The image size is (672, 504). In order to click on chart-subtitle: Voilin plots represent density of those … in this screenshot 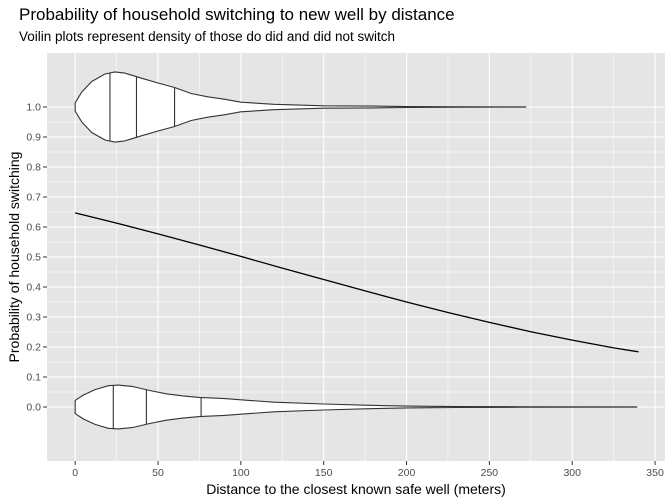, I will do `click(207, 36)`.